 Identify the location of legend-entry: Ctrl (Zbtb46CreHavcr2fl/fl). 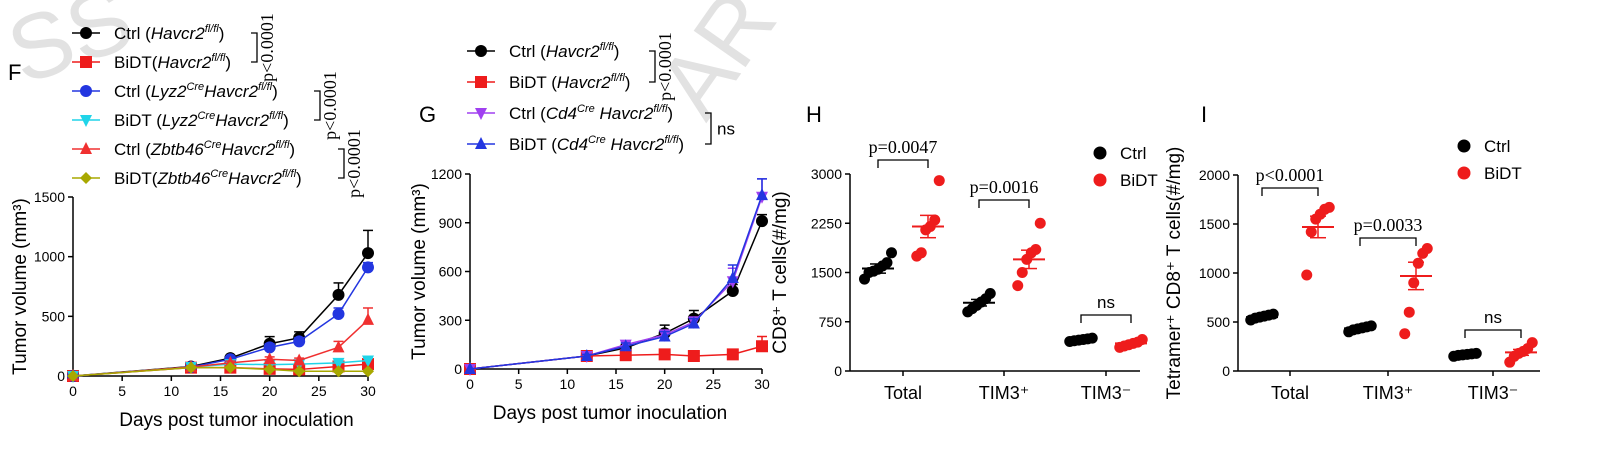
(204, 149).